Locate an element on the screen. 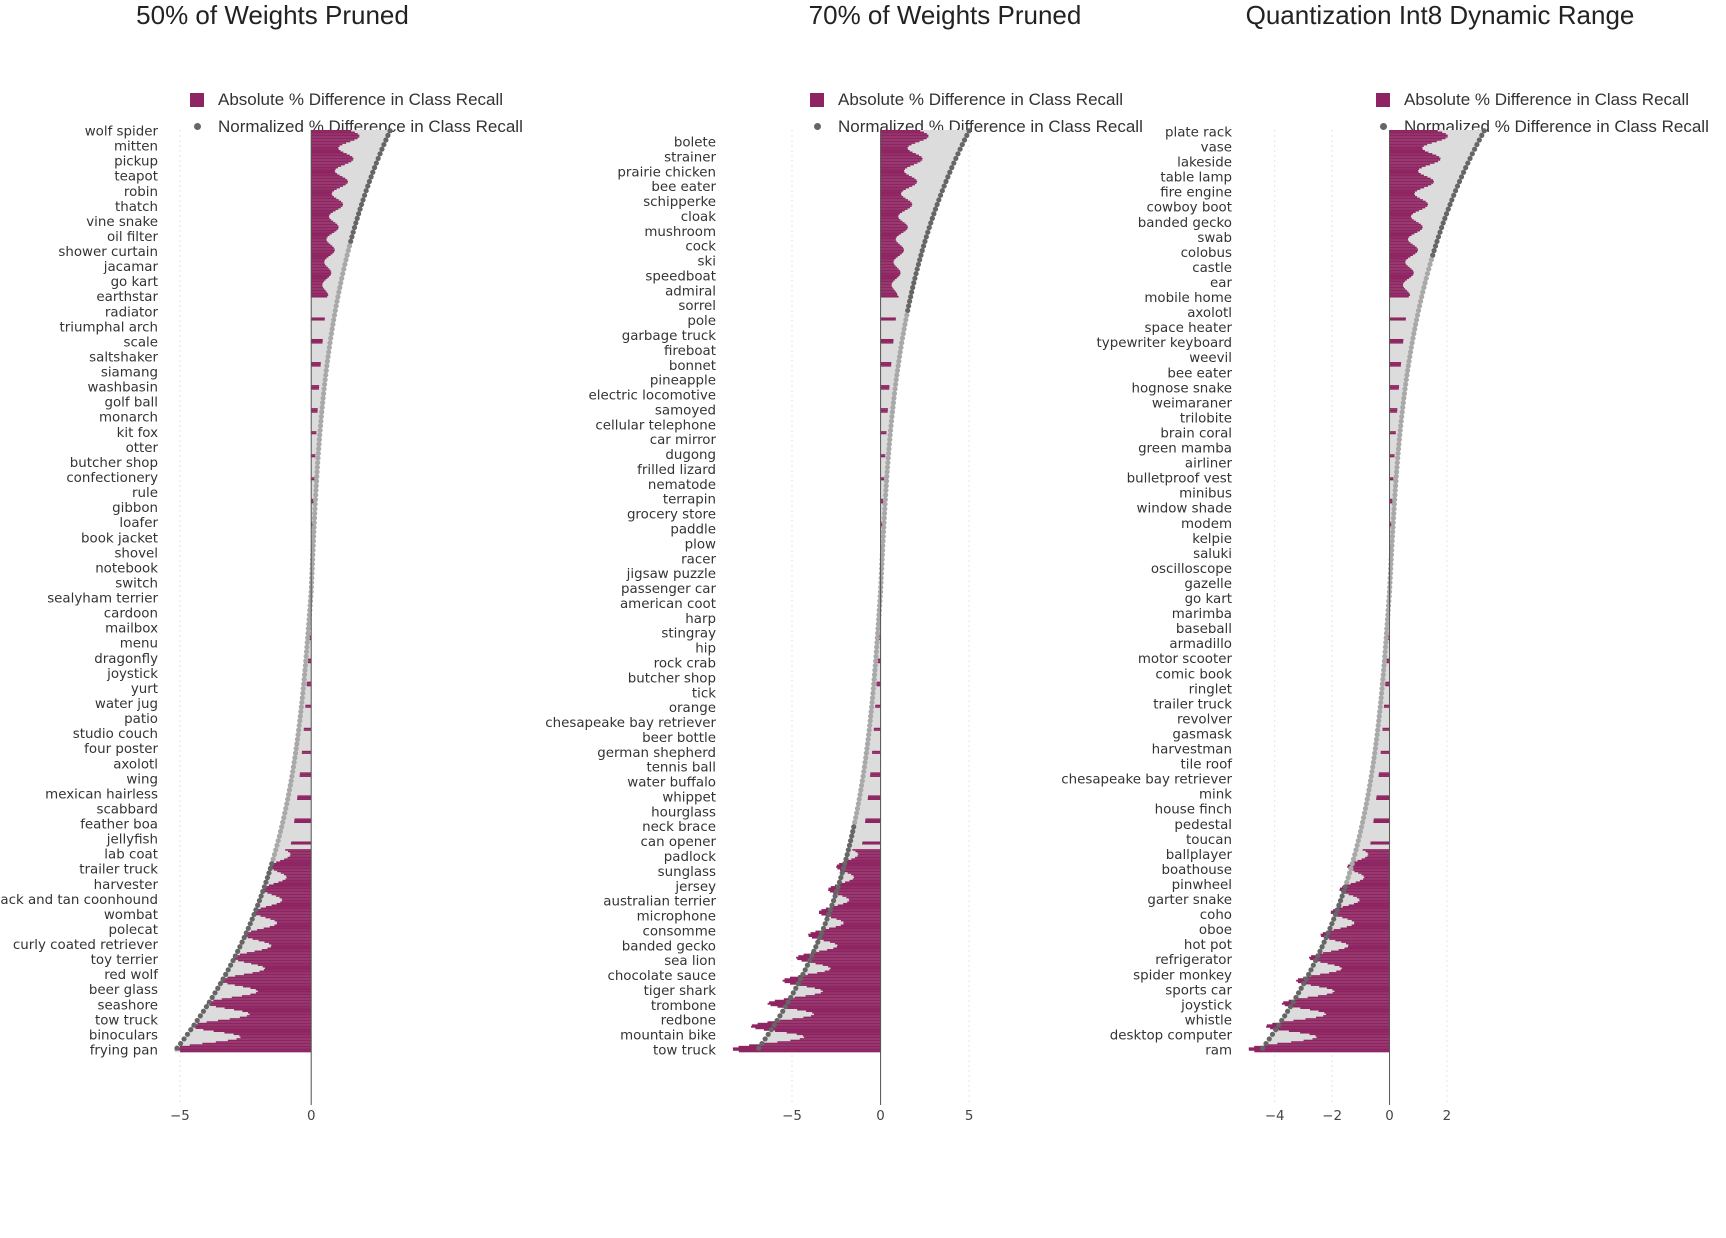  category-label: saluki is located at coordinates (1212, 554).